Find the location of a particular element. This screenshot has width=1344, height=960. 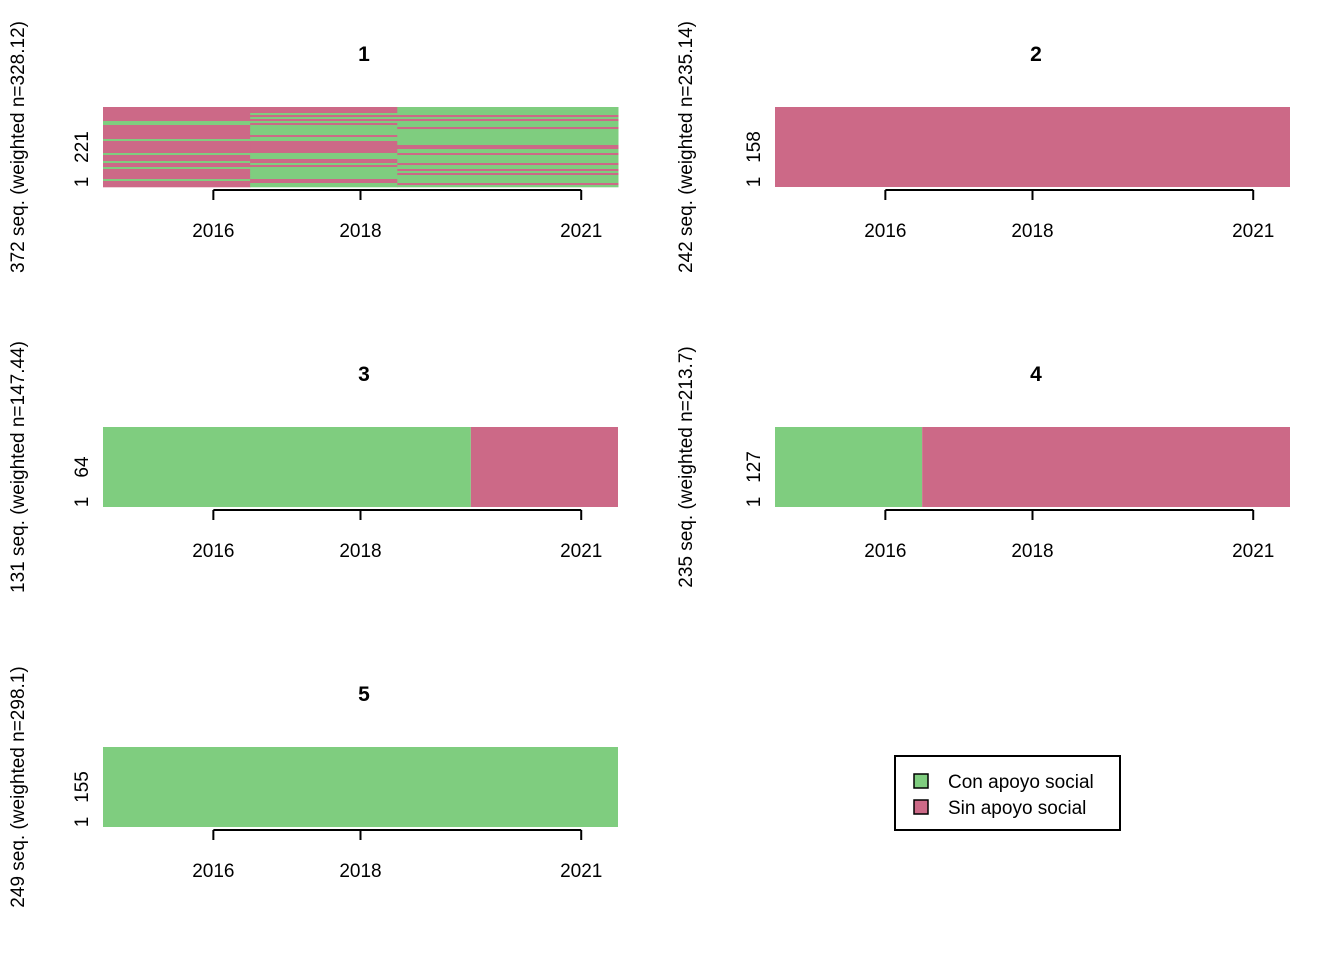

legend-box is located at coordinates (1007, 793).